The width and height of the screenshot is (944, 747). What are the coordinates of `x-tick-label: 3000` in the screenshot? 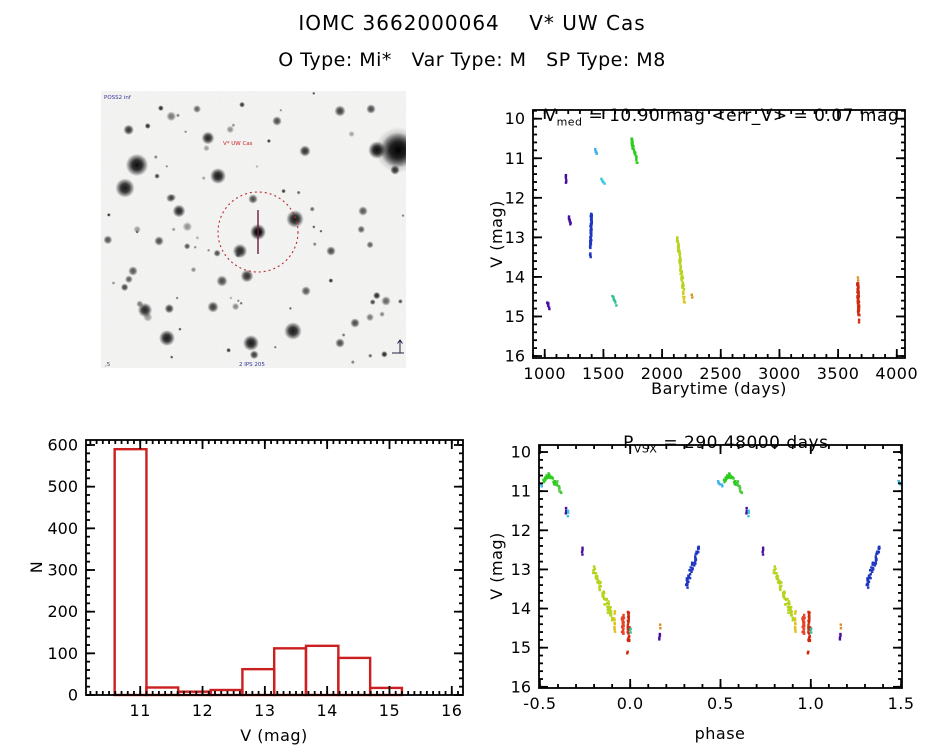 It's located at (779, 373).